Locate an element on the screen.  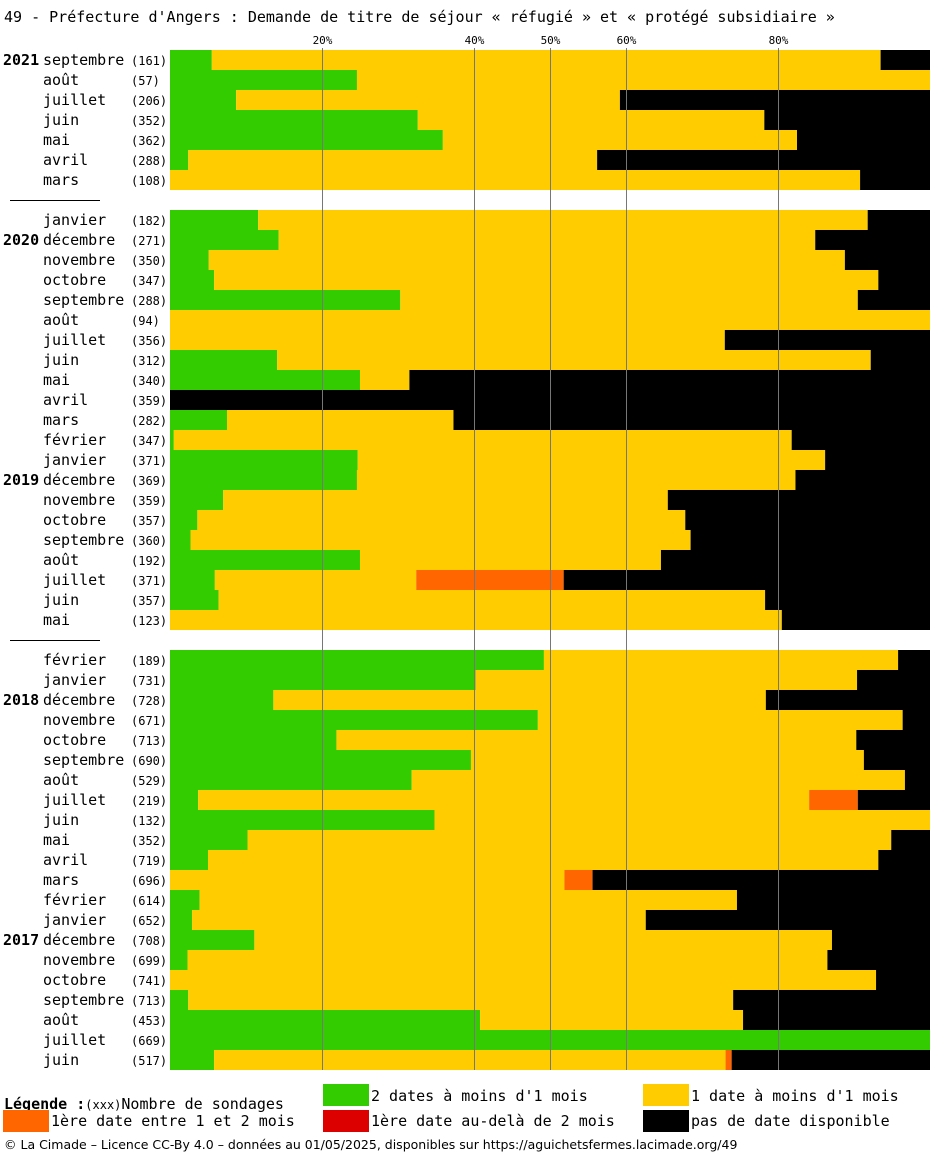
count-label: (347) is located at coordinates (149, 441).